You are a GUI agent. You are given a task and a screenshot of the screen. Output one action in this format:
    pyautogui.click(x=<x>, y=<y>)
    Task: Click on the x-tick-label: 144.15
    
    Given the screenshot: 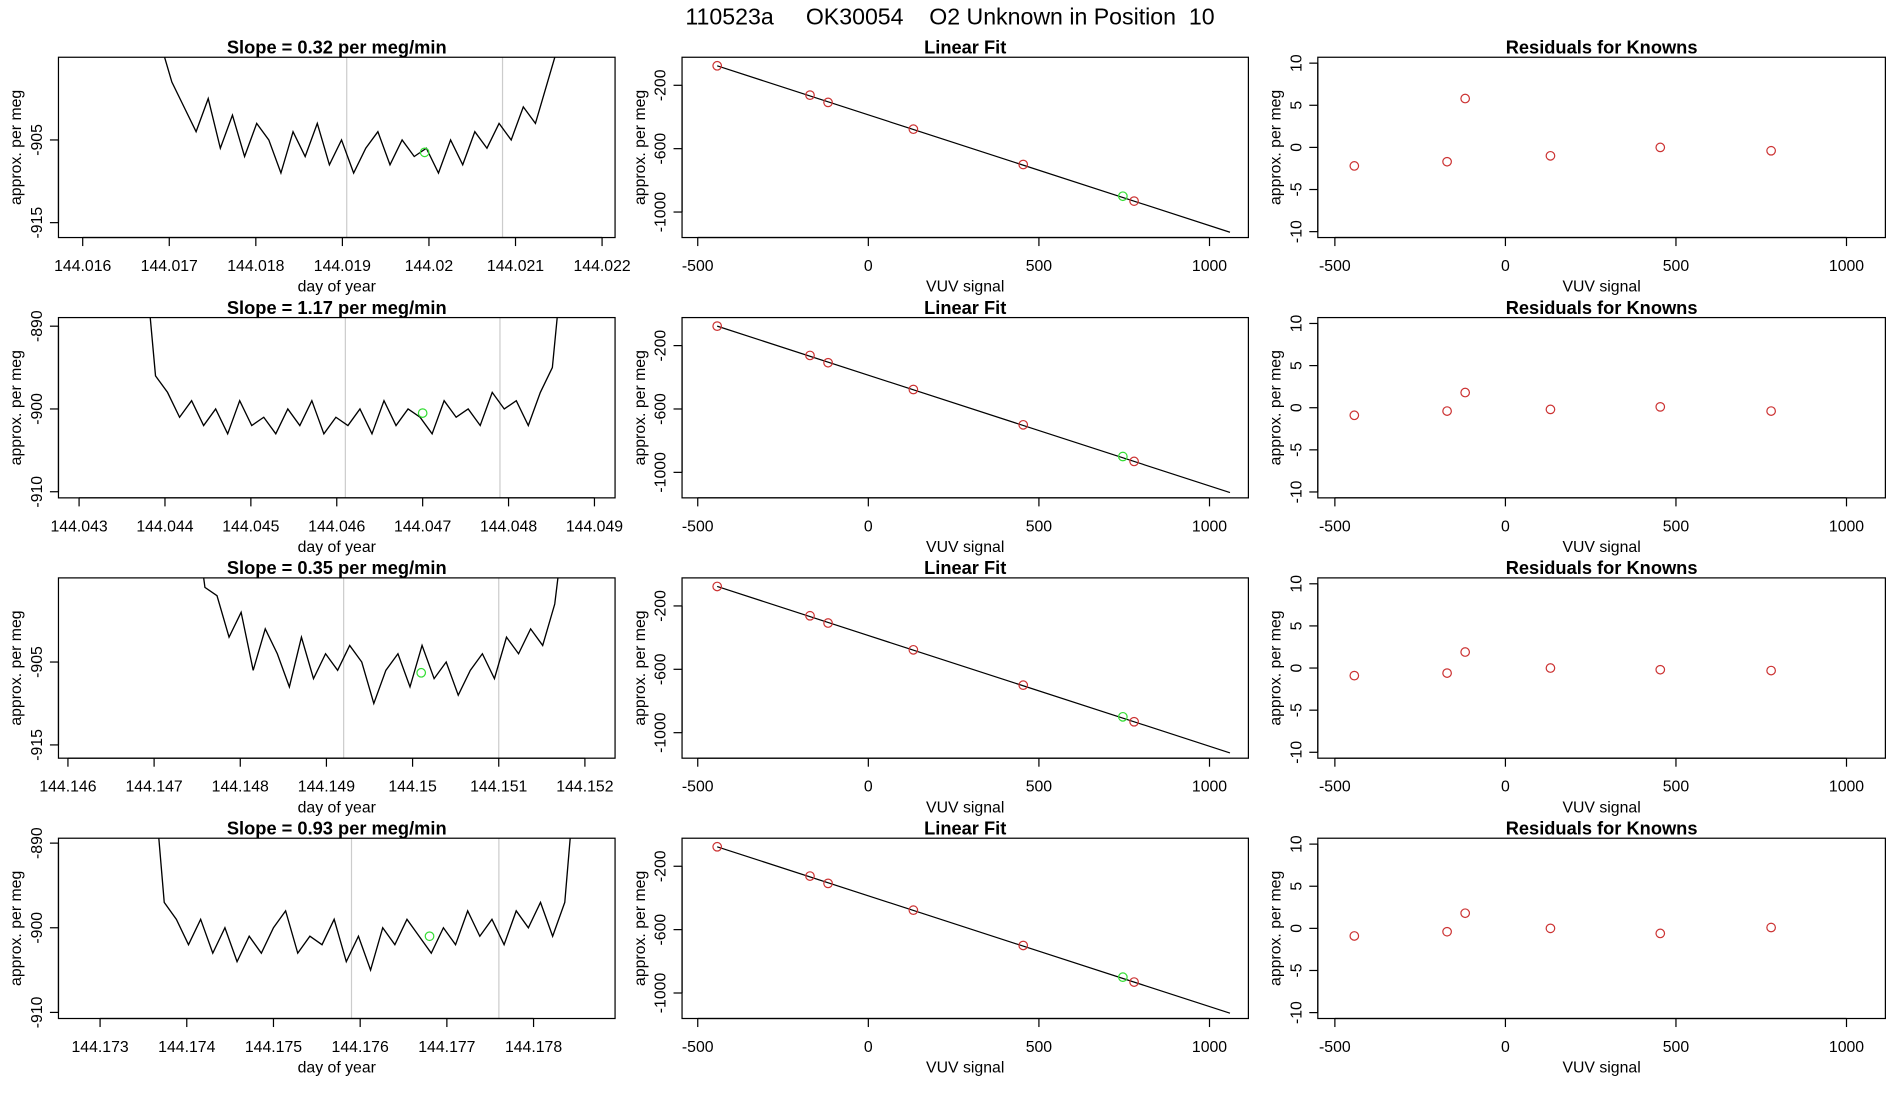 What is the action you would take?
    pyautogui.click(x=412, y=787)
    